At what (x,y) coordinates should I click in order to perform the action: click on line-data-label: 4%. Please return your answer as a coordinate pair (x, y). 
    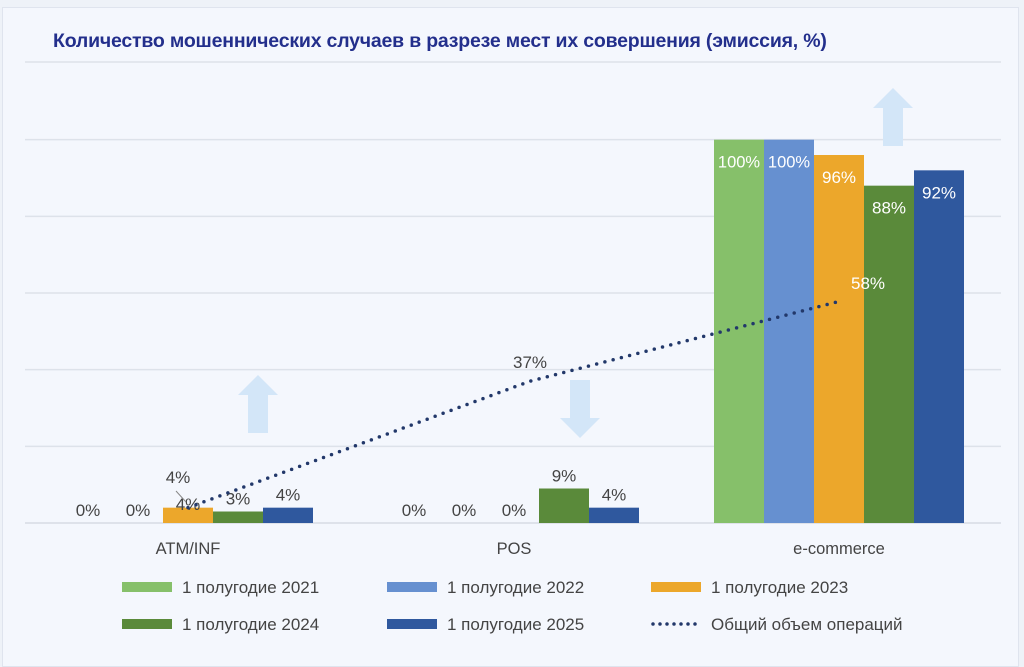
    Looking at the image, I should click on (178, 477).